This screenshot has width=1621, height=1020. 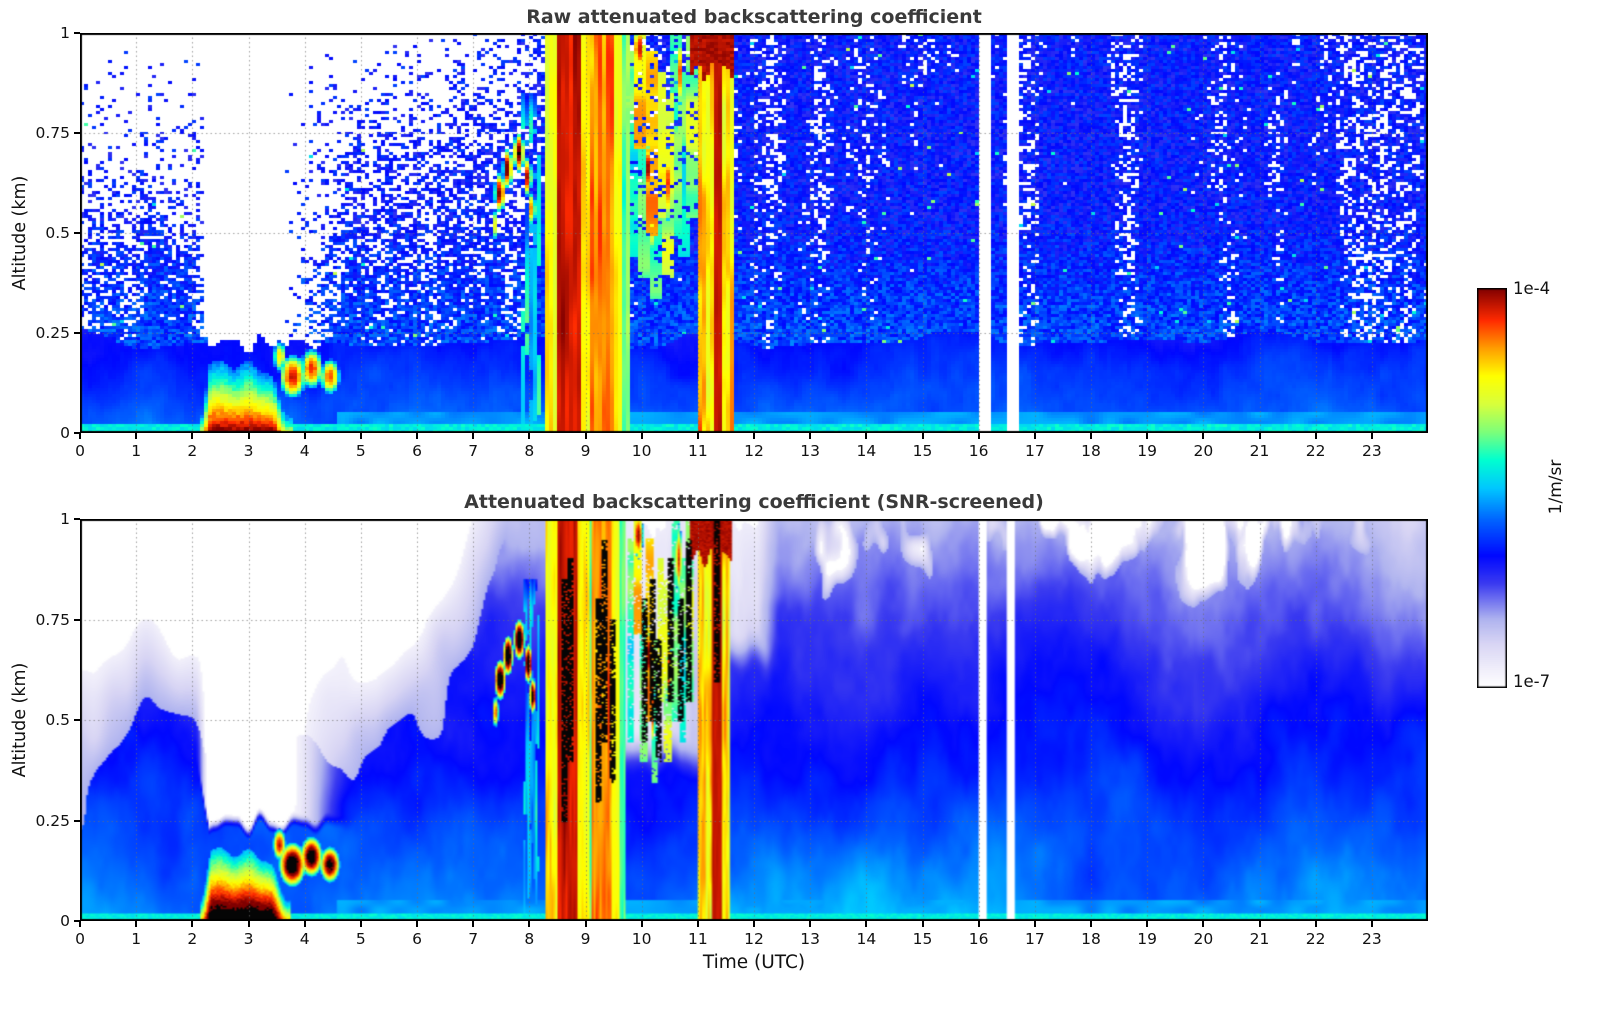 What do you see at coordinates (978, 939) in the screenshot?
I see `x-tick-label: 16` at bounding box center [978, 939].